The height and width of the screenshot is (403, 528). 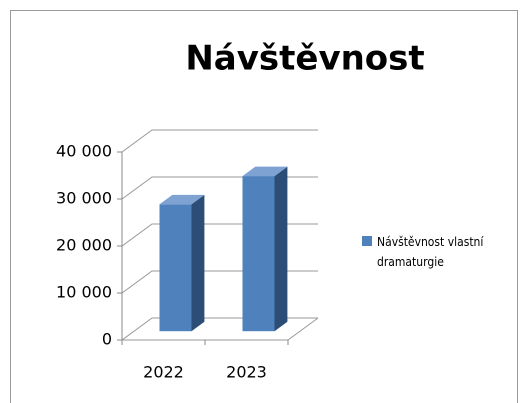 I want to click on y-tick-label: 20 000, so click(x=84, y=245).